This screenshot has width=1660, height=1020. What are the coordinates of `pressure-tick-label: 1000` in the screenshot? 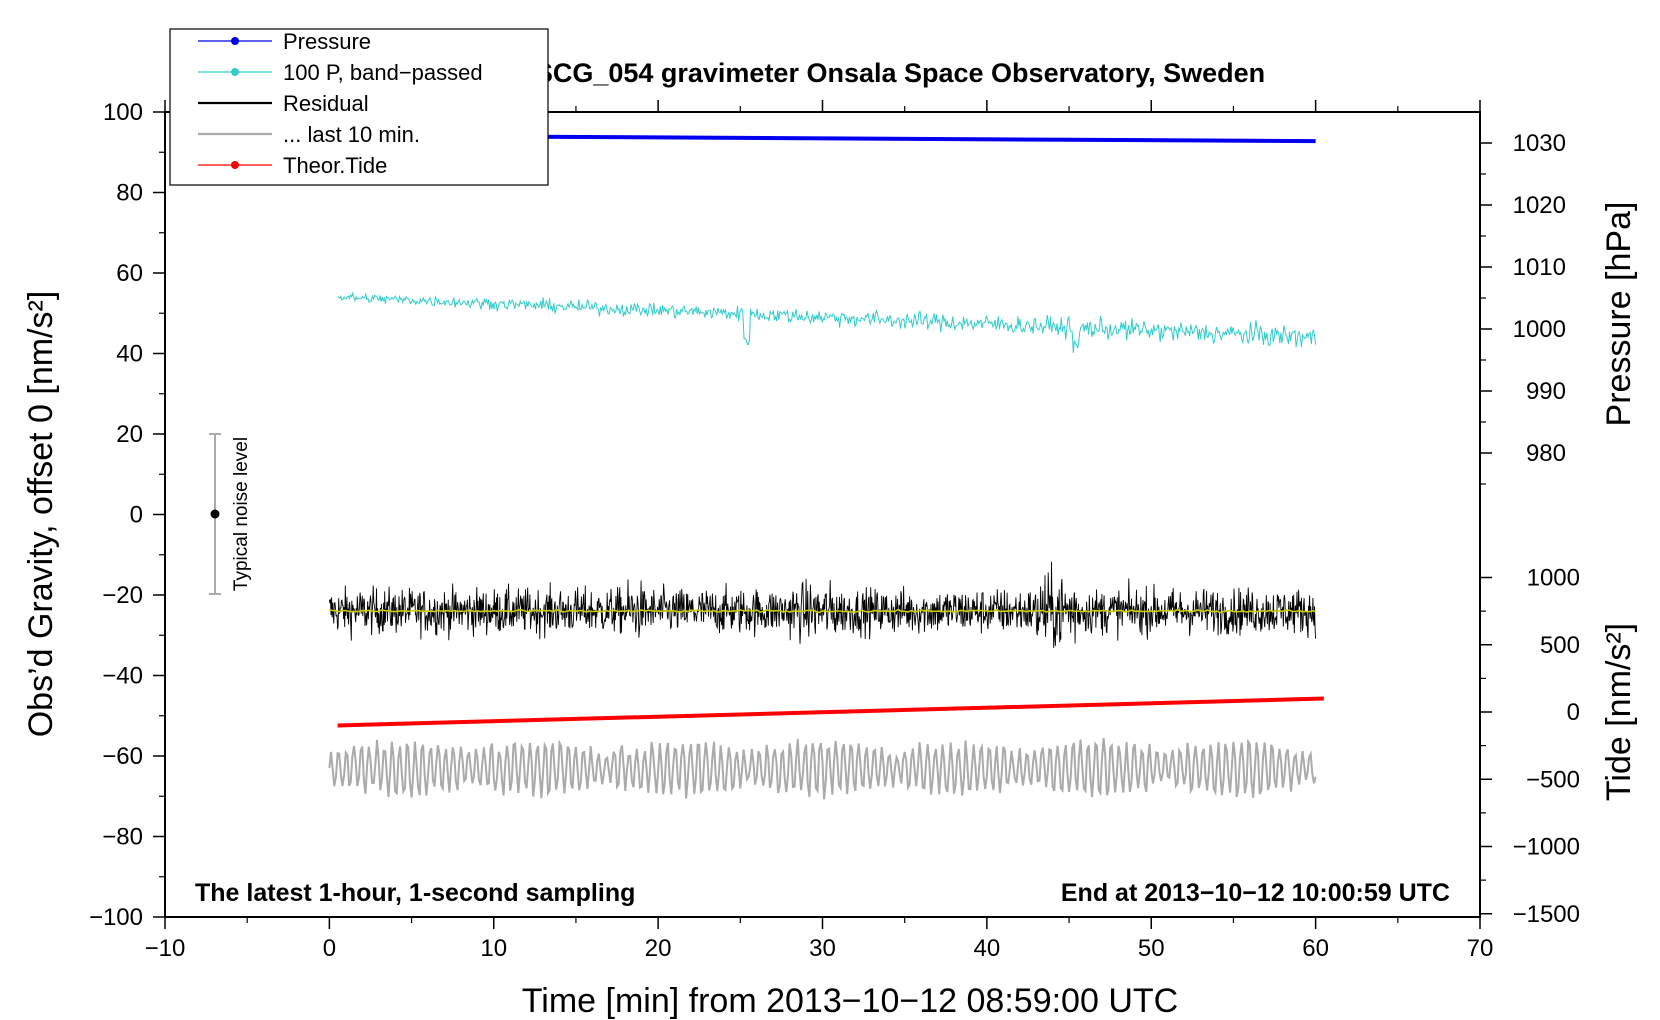 It's located at (1539, 329).